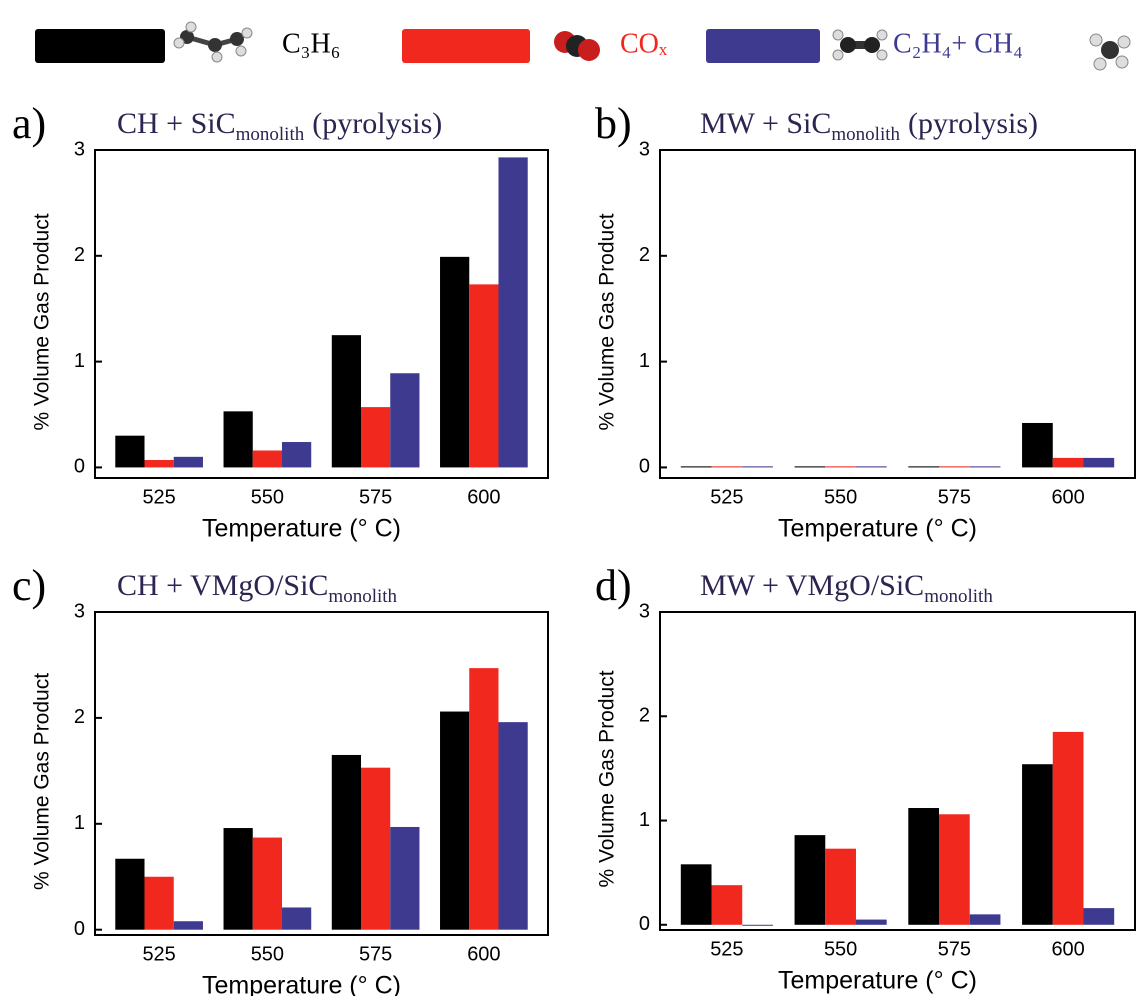 The height and width of the screenshot is (996, 1137). I want to click on legend-label: COₓ, so click(644, 43).